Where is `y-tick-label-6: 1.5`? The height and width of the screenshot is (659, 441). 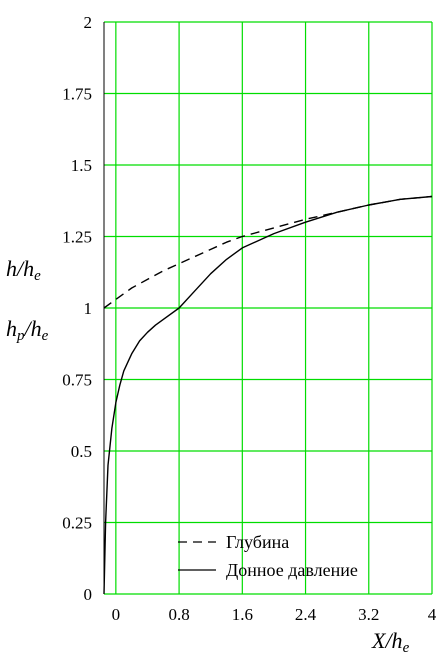
y-tick-label-6: 1.5 is located at coordinates (81, 165).